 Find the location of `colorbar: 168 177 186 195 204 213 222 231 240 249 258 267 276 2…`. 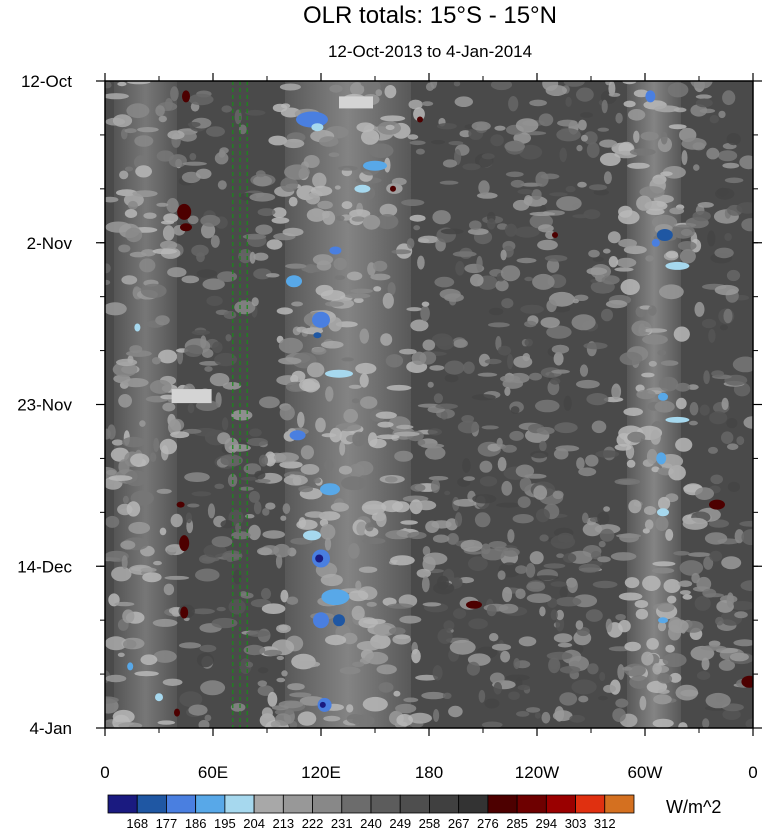

colorbar: 168 177 186 195 204 213 222 231 240 249 258 267 276 2… is located at coordinates (371, 812).